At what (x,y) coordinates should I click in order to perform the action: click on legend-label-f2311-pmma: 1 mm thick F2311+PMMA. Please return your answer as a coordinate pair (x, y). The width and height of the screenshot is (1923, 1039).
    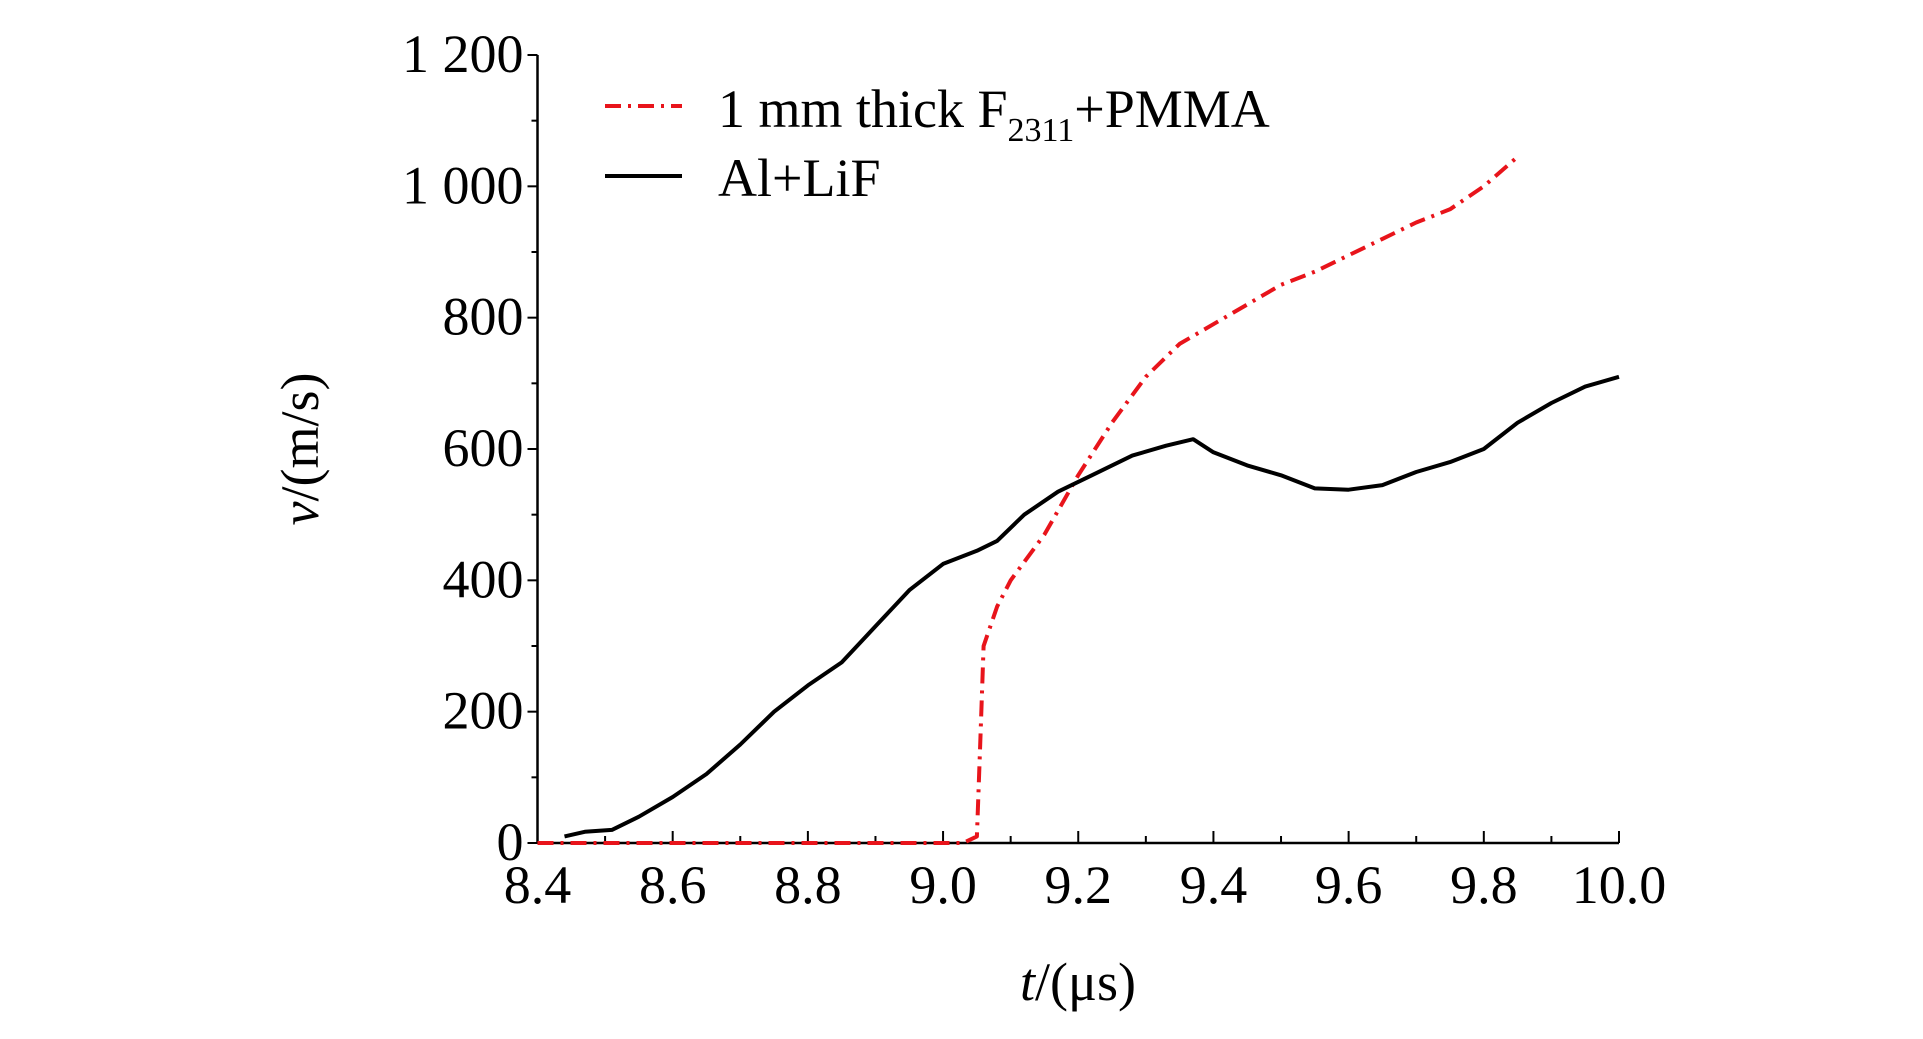
    Looking at the image, I should click on (994, 114).